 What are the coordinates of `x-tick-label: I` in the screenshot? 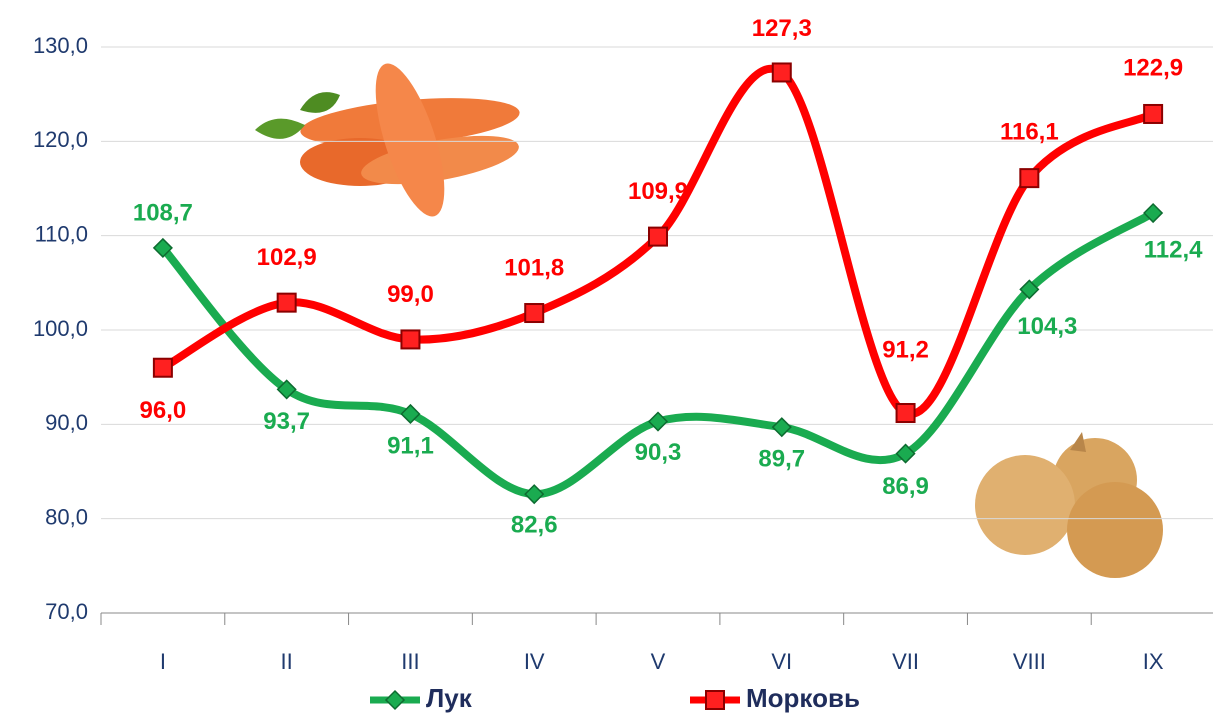 It's located at (163, 661).